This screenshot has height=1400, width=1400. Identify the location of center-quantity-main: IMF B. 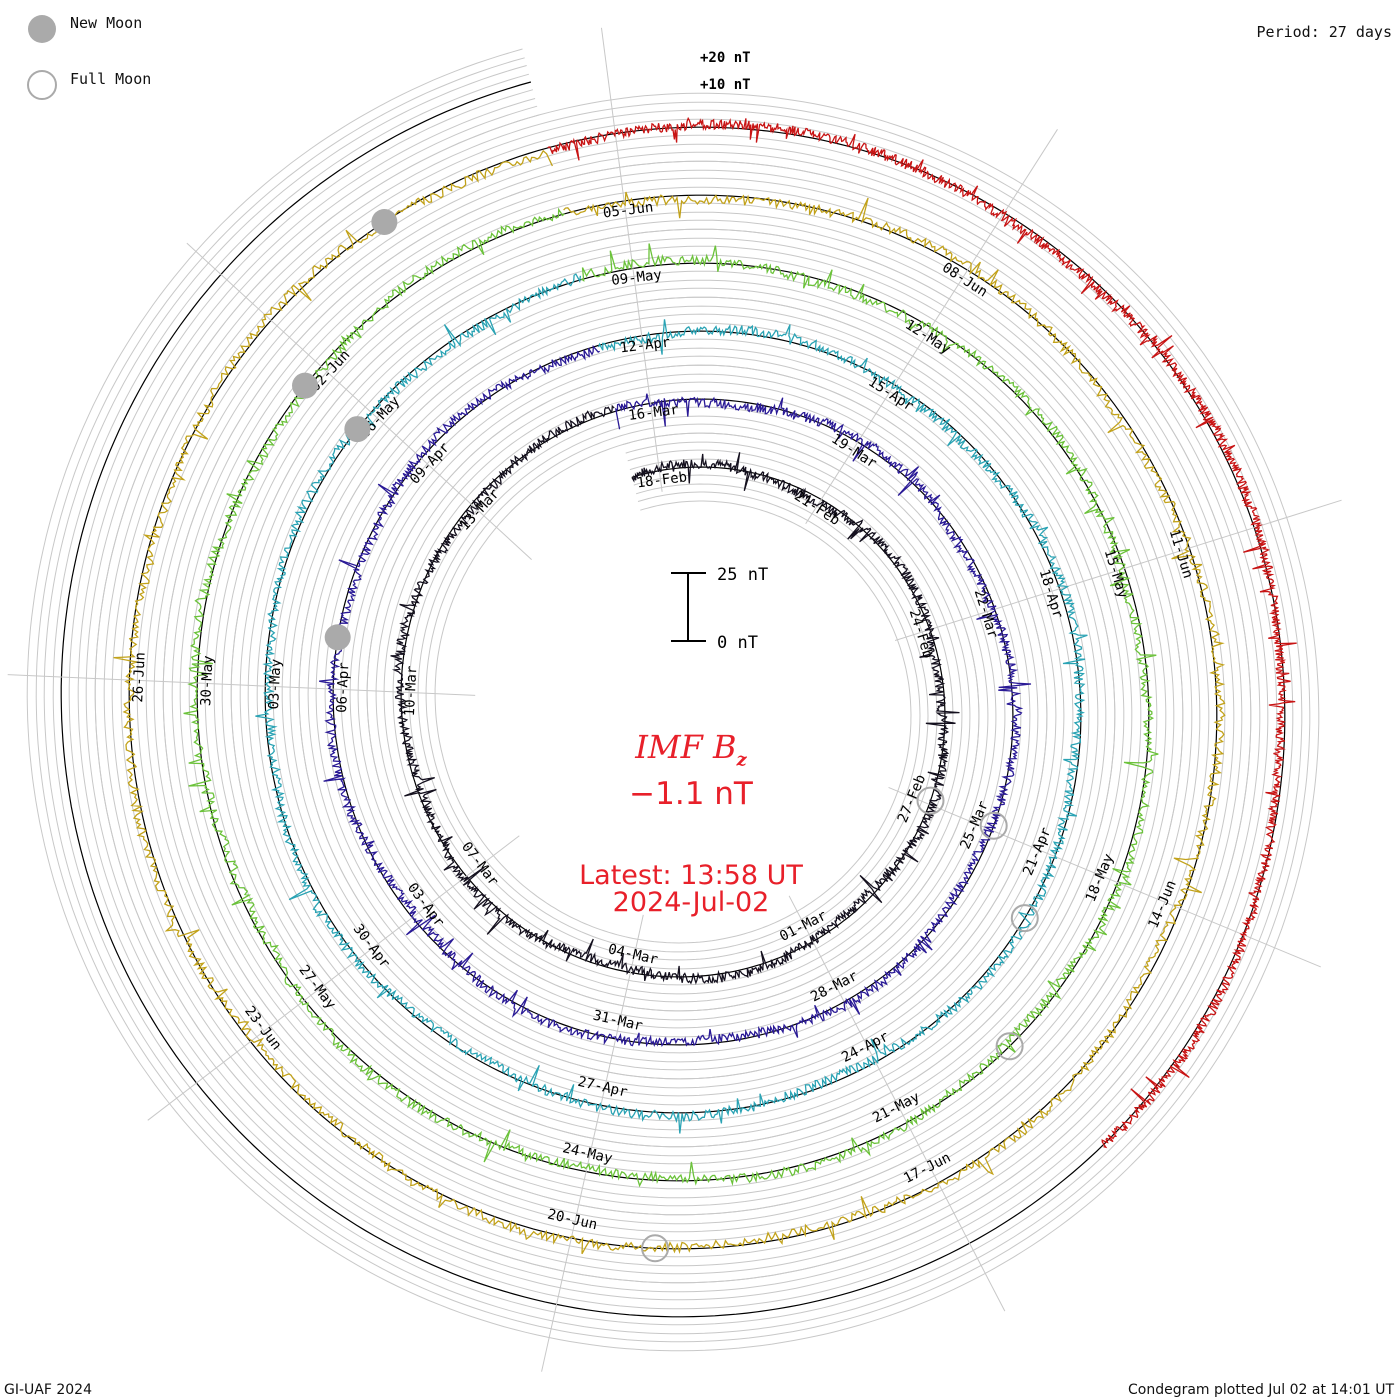
(686, 747).